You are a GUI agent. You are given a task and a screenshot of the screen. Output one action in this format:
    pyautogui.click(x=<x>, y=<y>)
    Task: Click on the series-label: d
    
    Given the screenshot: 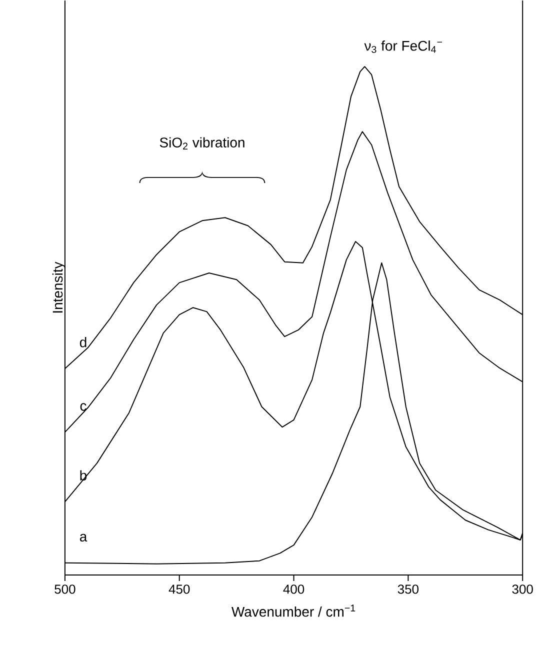 What is the action you would take?
    pyautogui.click(x=83, y=342)
    